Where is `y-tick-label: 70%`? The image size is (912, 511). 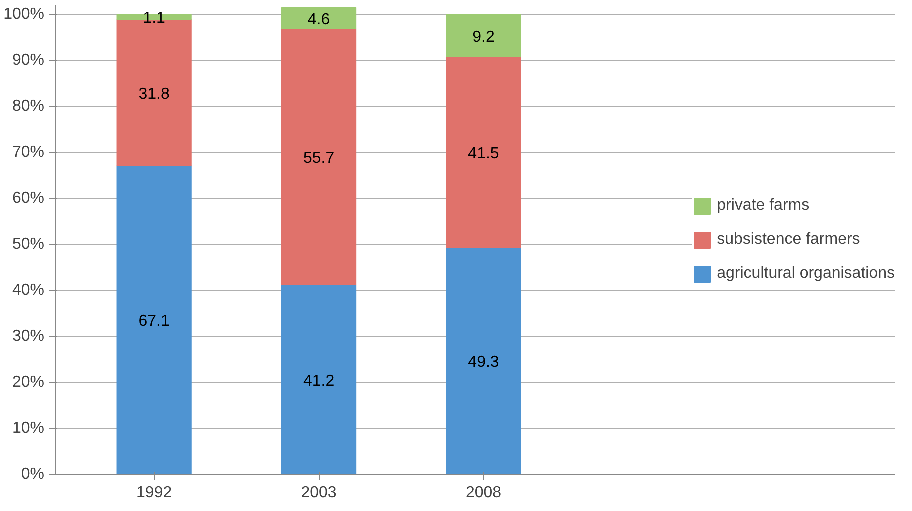
y-tick-label: 70% is located at coordinates (28, 153).